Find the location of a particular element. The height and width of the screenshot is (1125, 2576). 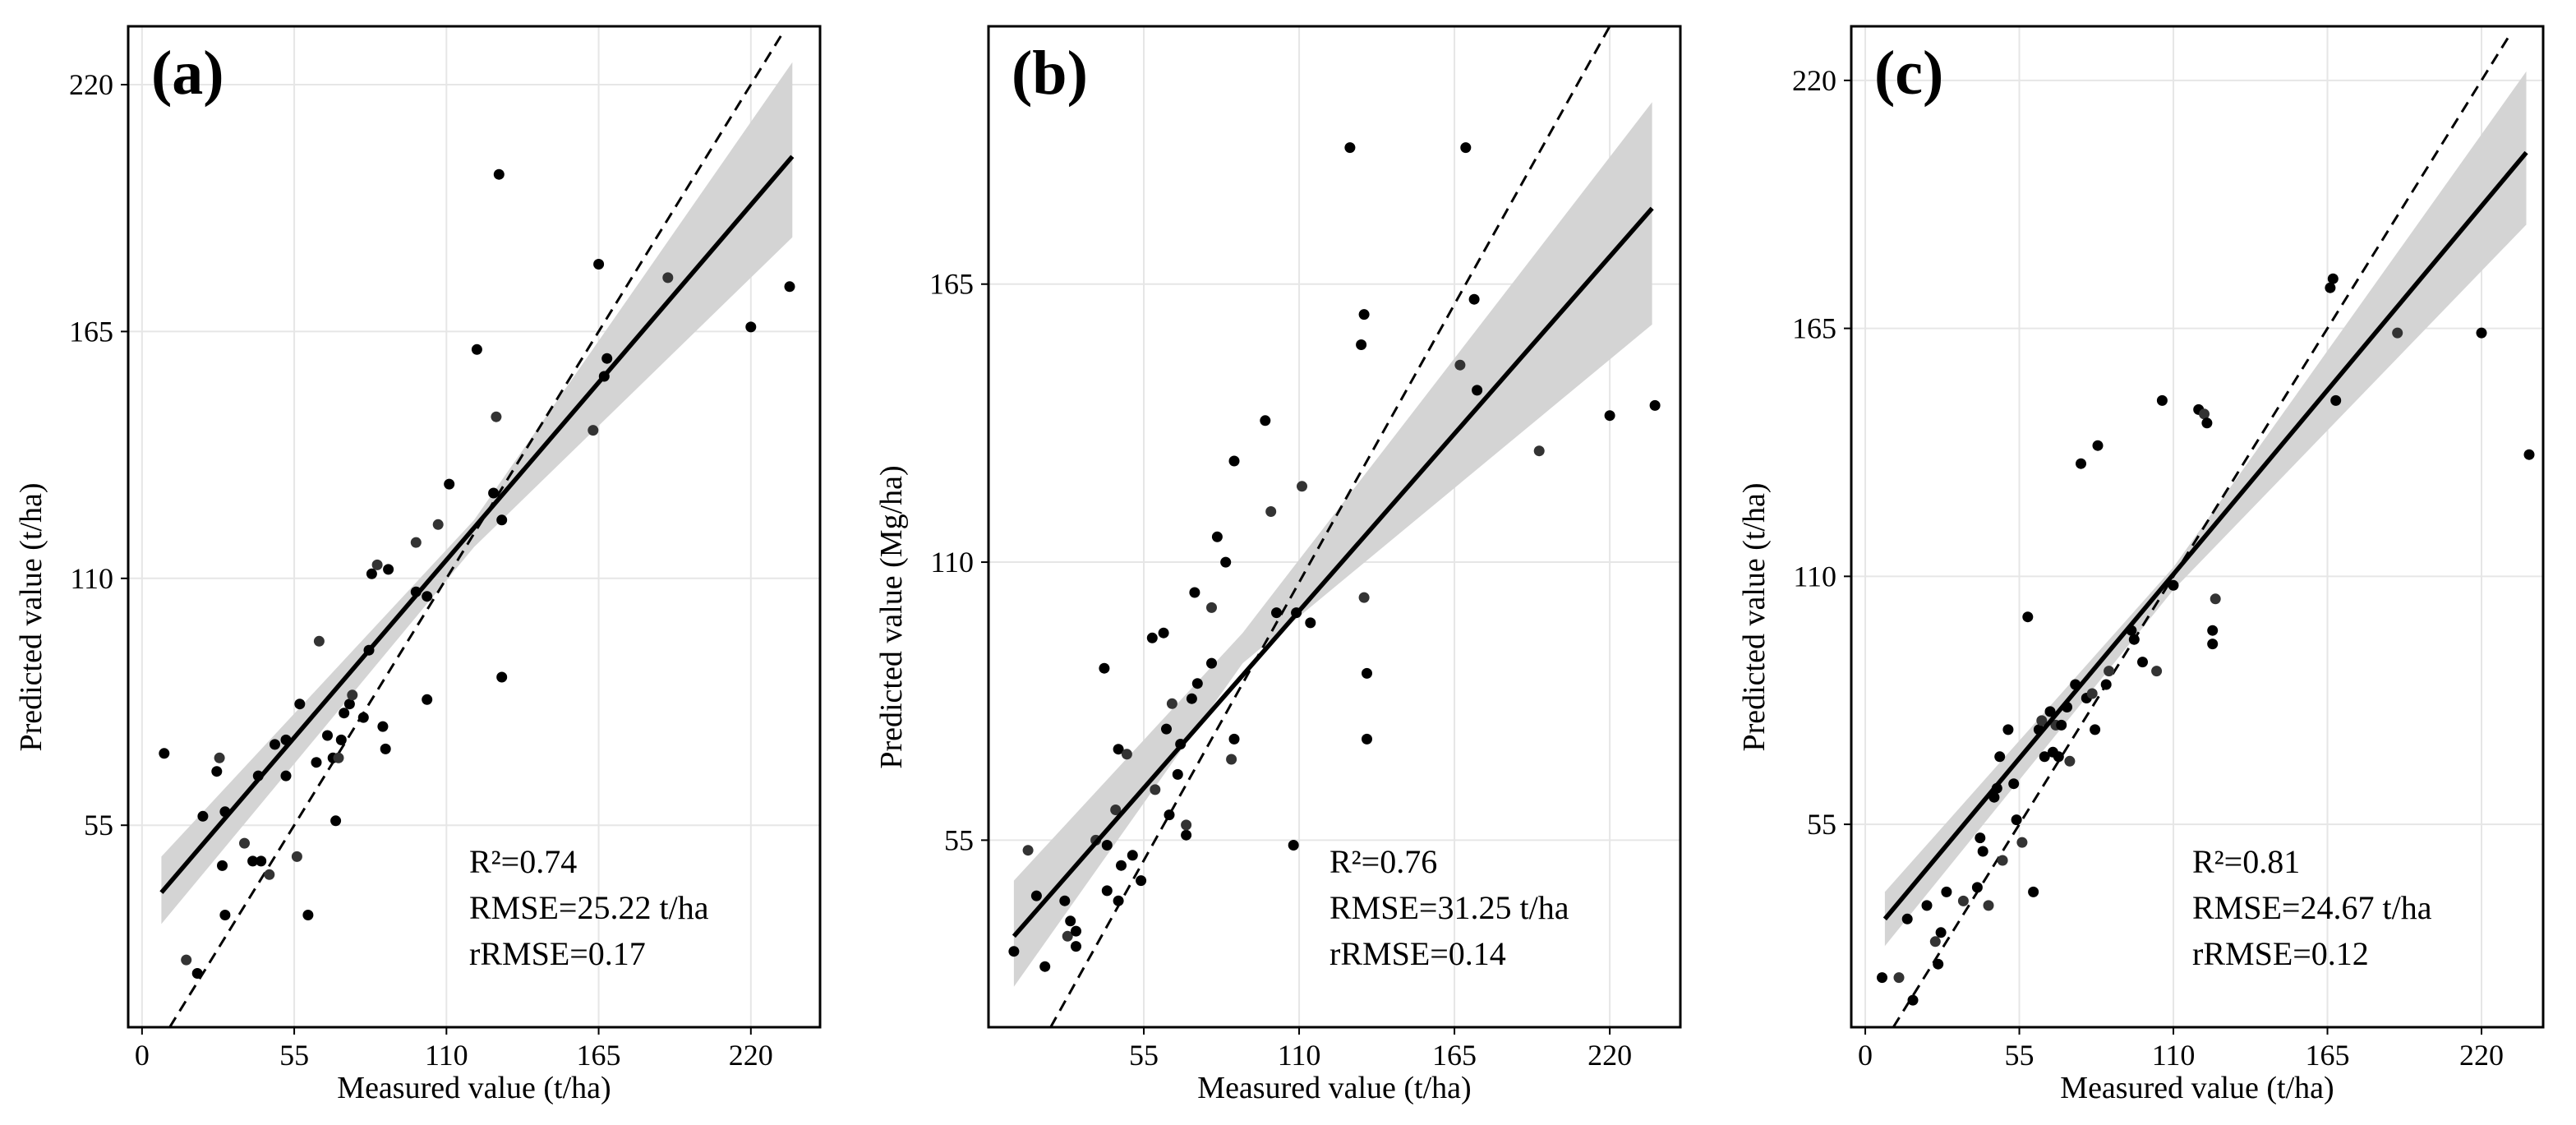

p2-stat-0: R²=0.76 is located at coordinates (1383, 861).